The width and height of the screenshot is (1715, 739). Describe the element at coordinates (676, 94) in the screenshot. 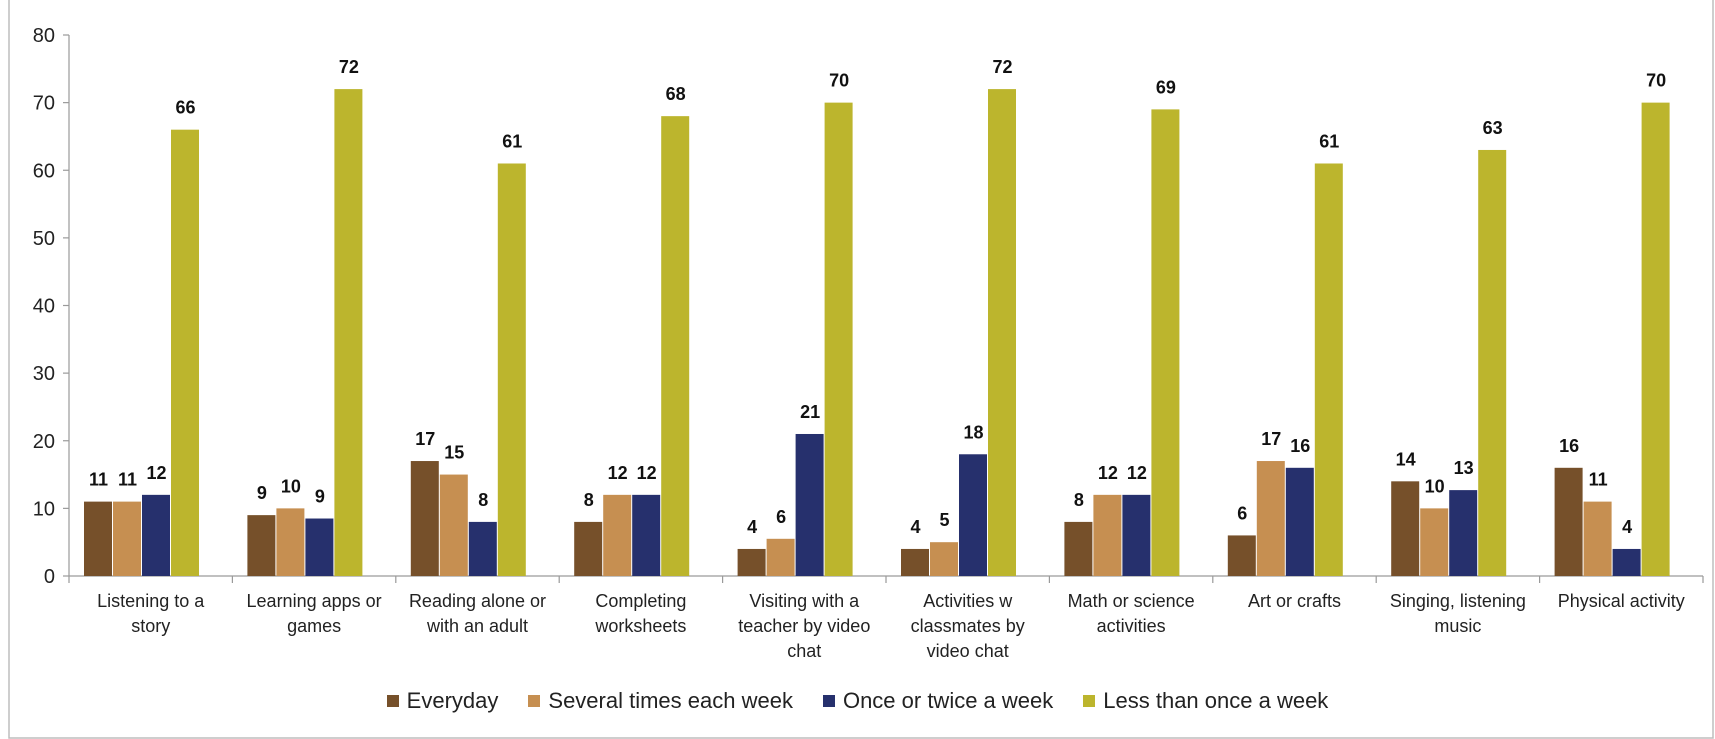

I see `data-label: 68` at that location.